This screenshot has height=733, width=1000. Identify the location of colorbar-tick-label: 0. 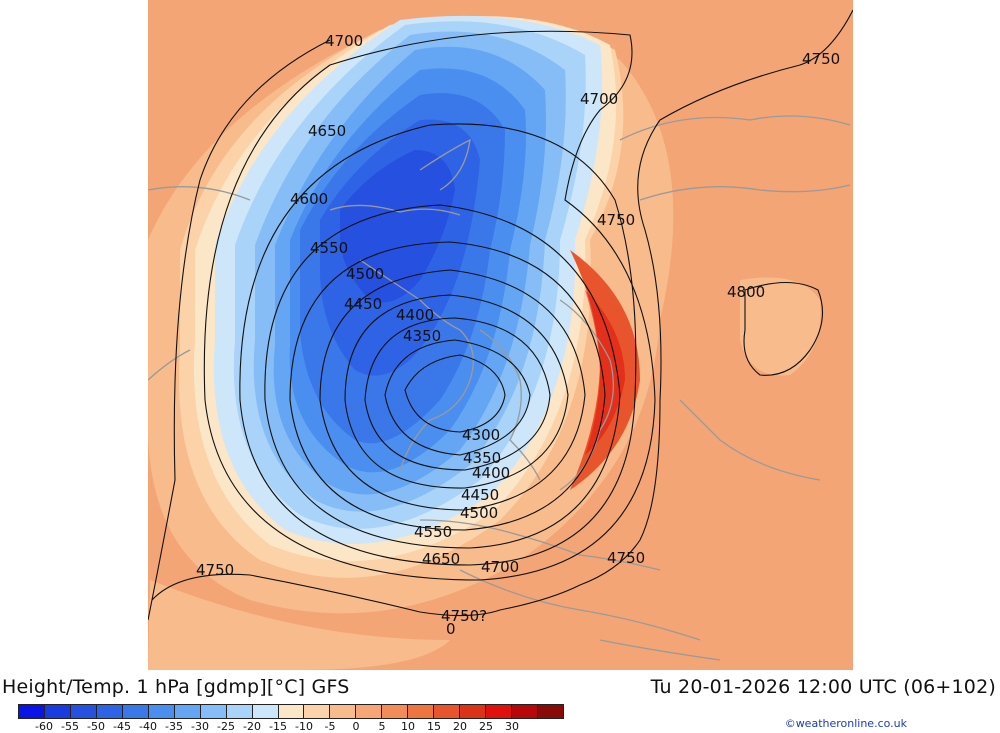
(356, 726).